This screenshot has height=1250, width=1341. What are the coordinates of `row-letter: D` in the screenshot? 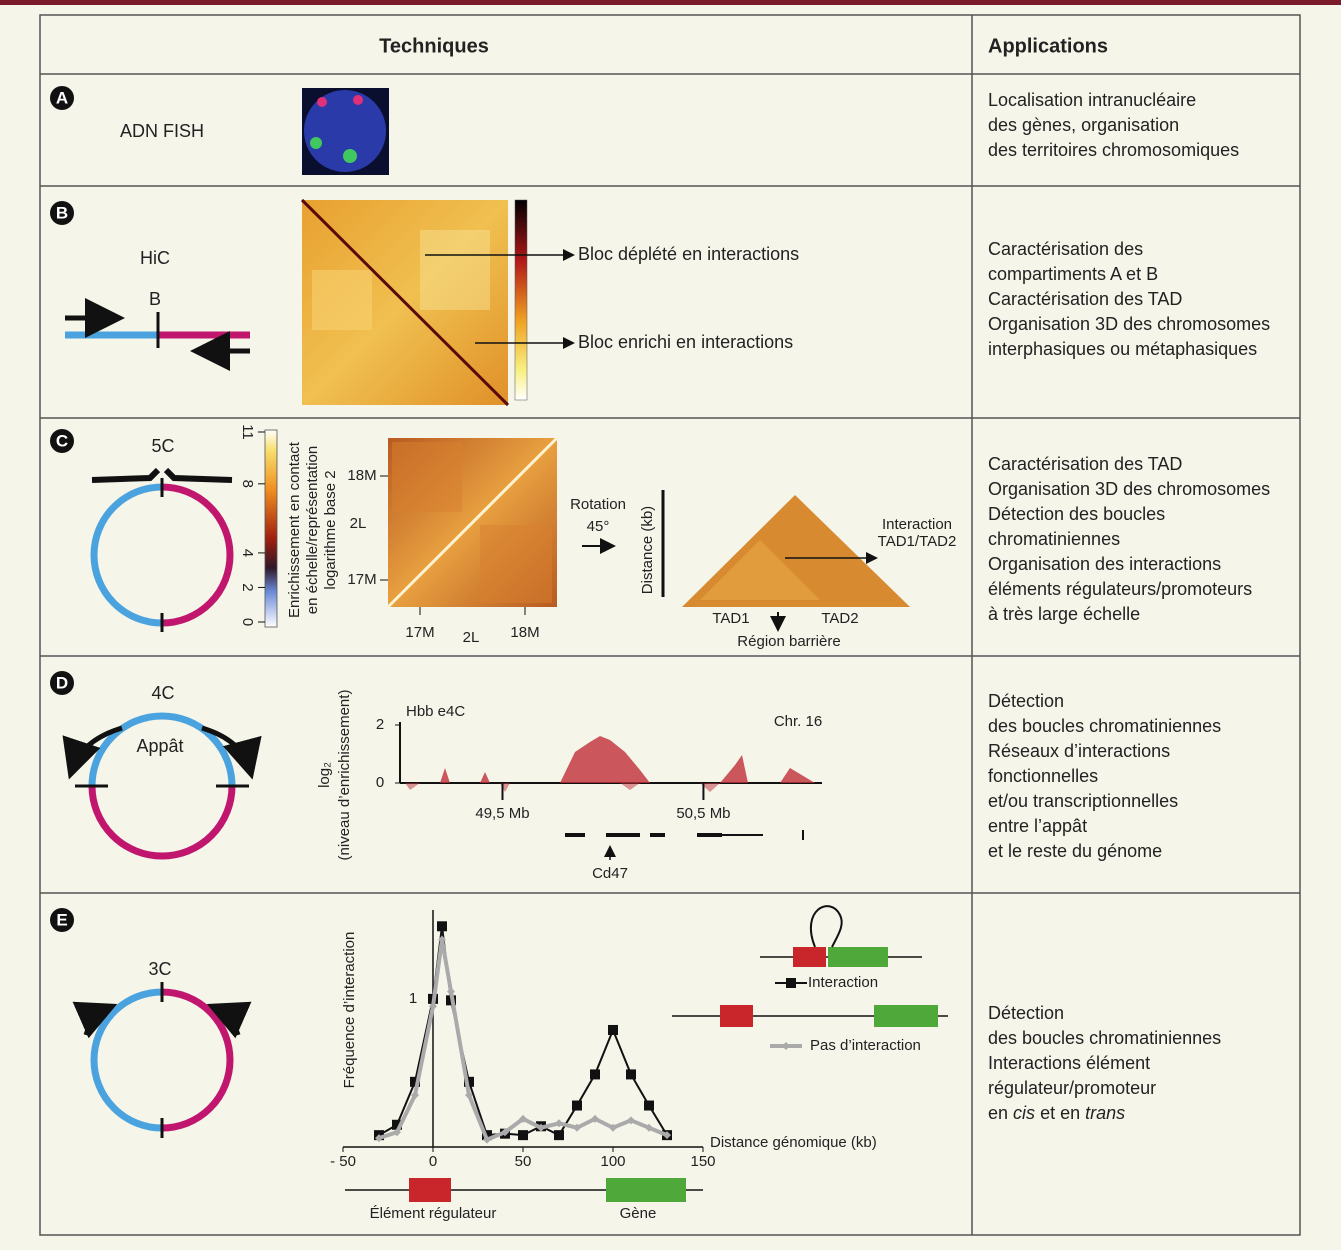 It's located at (62, 682).